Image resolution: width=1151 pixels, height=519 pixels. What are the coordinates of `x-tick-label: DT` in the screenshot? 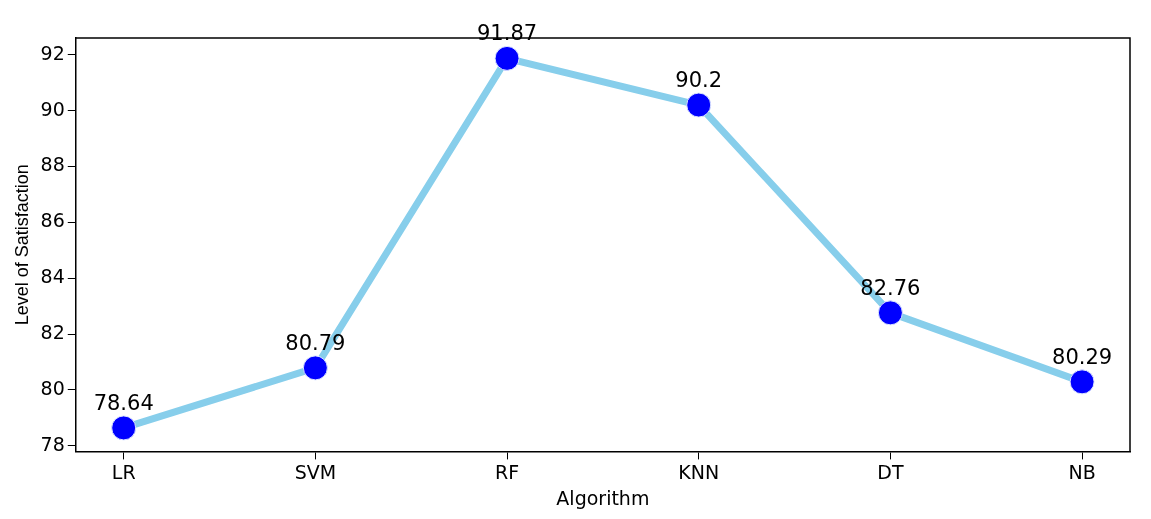 It's located at (890, 471).